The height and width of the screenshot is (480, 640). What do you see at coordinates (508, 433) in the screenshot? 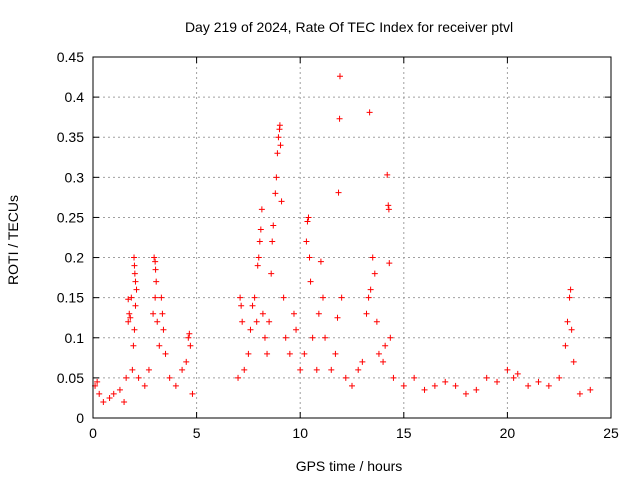
I see `x-tick-label: 20` at bounding box center [508, 433].